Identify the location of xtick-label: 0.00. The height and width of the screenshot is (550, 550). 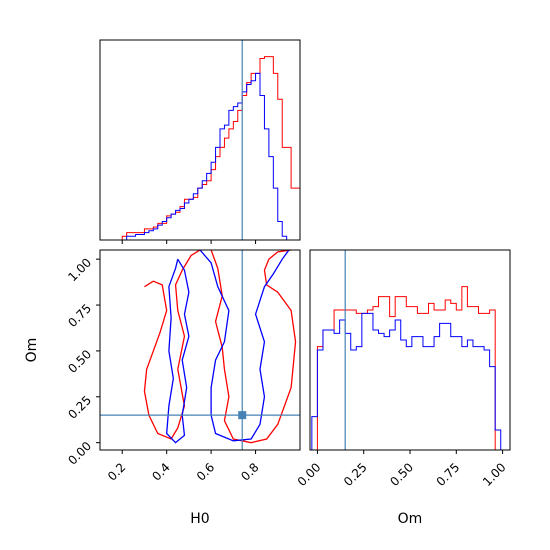
(309, 474).